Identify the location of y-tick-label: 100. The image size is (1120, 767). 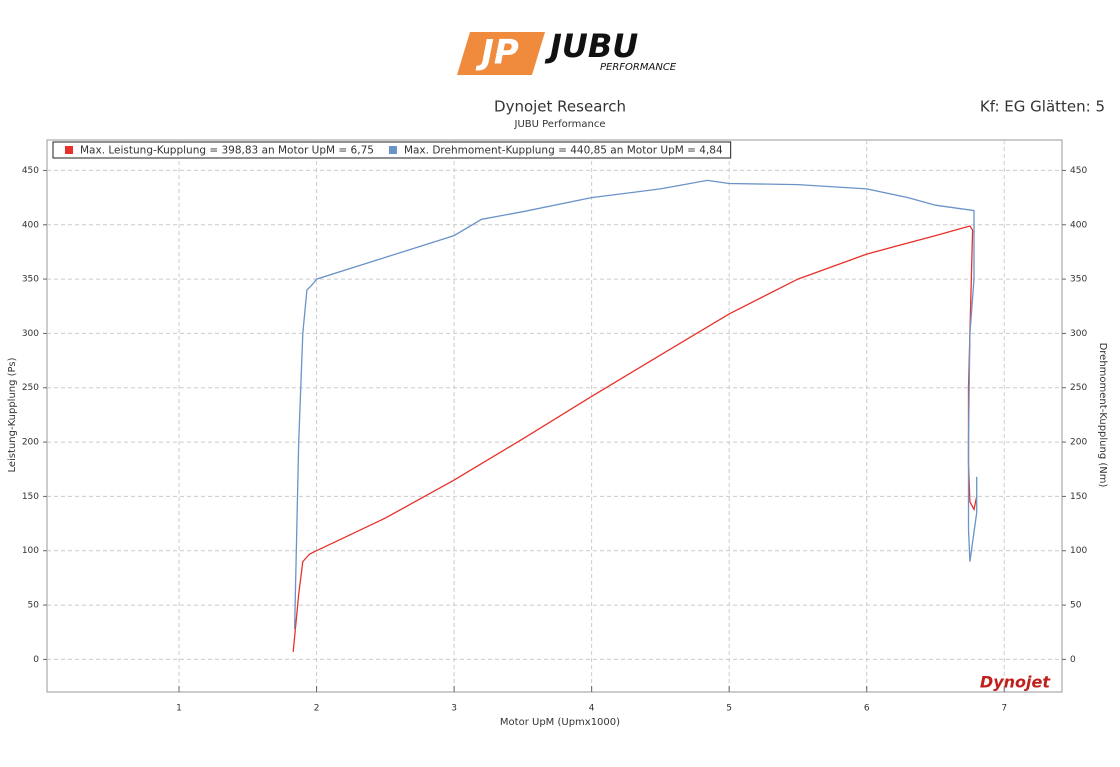
(30, 551).